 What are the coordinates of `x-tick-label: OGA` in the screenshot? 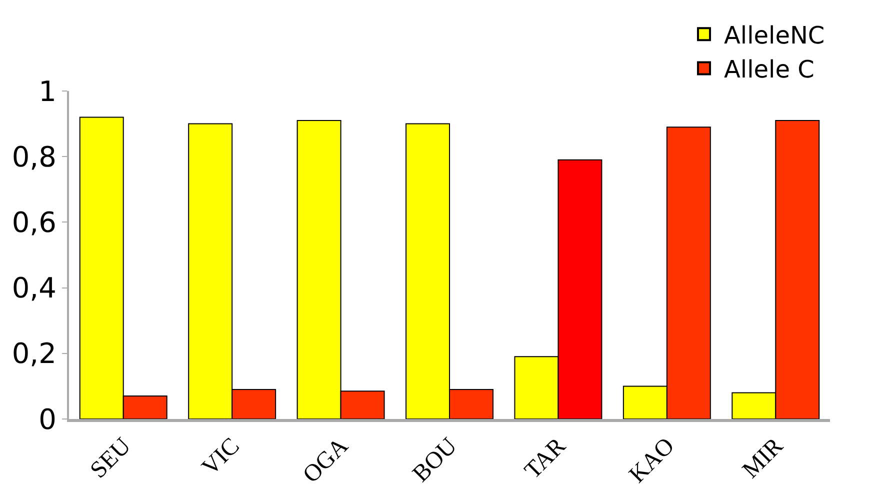 It's located at (326, 460).